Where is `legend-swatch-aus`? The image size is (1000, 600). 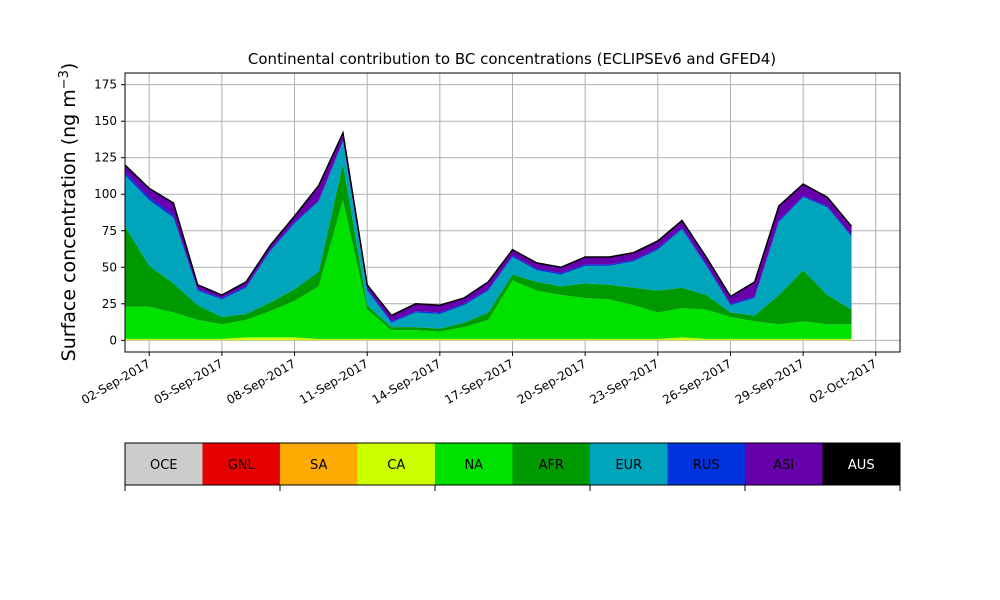
legend-swatch-aus is located at coordinates (861, 464).